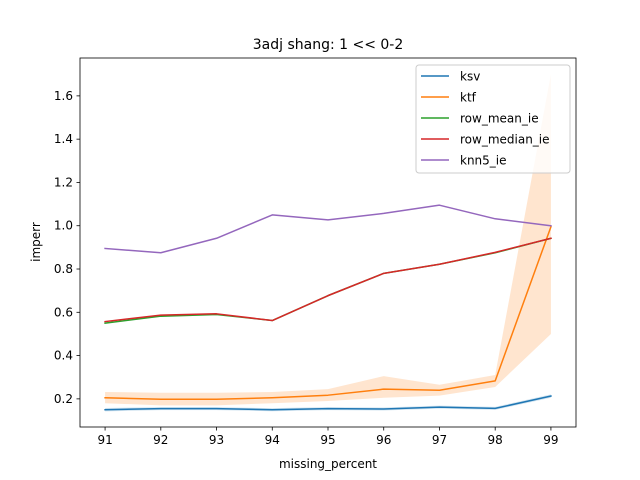  Describe the element at coordinates (104, 440) in the screenshot. I see `x-tick-label: 91` at that location.